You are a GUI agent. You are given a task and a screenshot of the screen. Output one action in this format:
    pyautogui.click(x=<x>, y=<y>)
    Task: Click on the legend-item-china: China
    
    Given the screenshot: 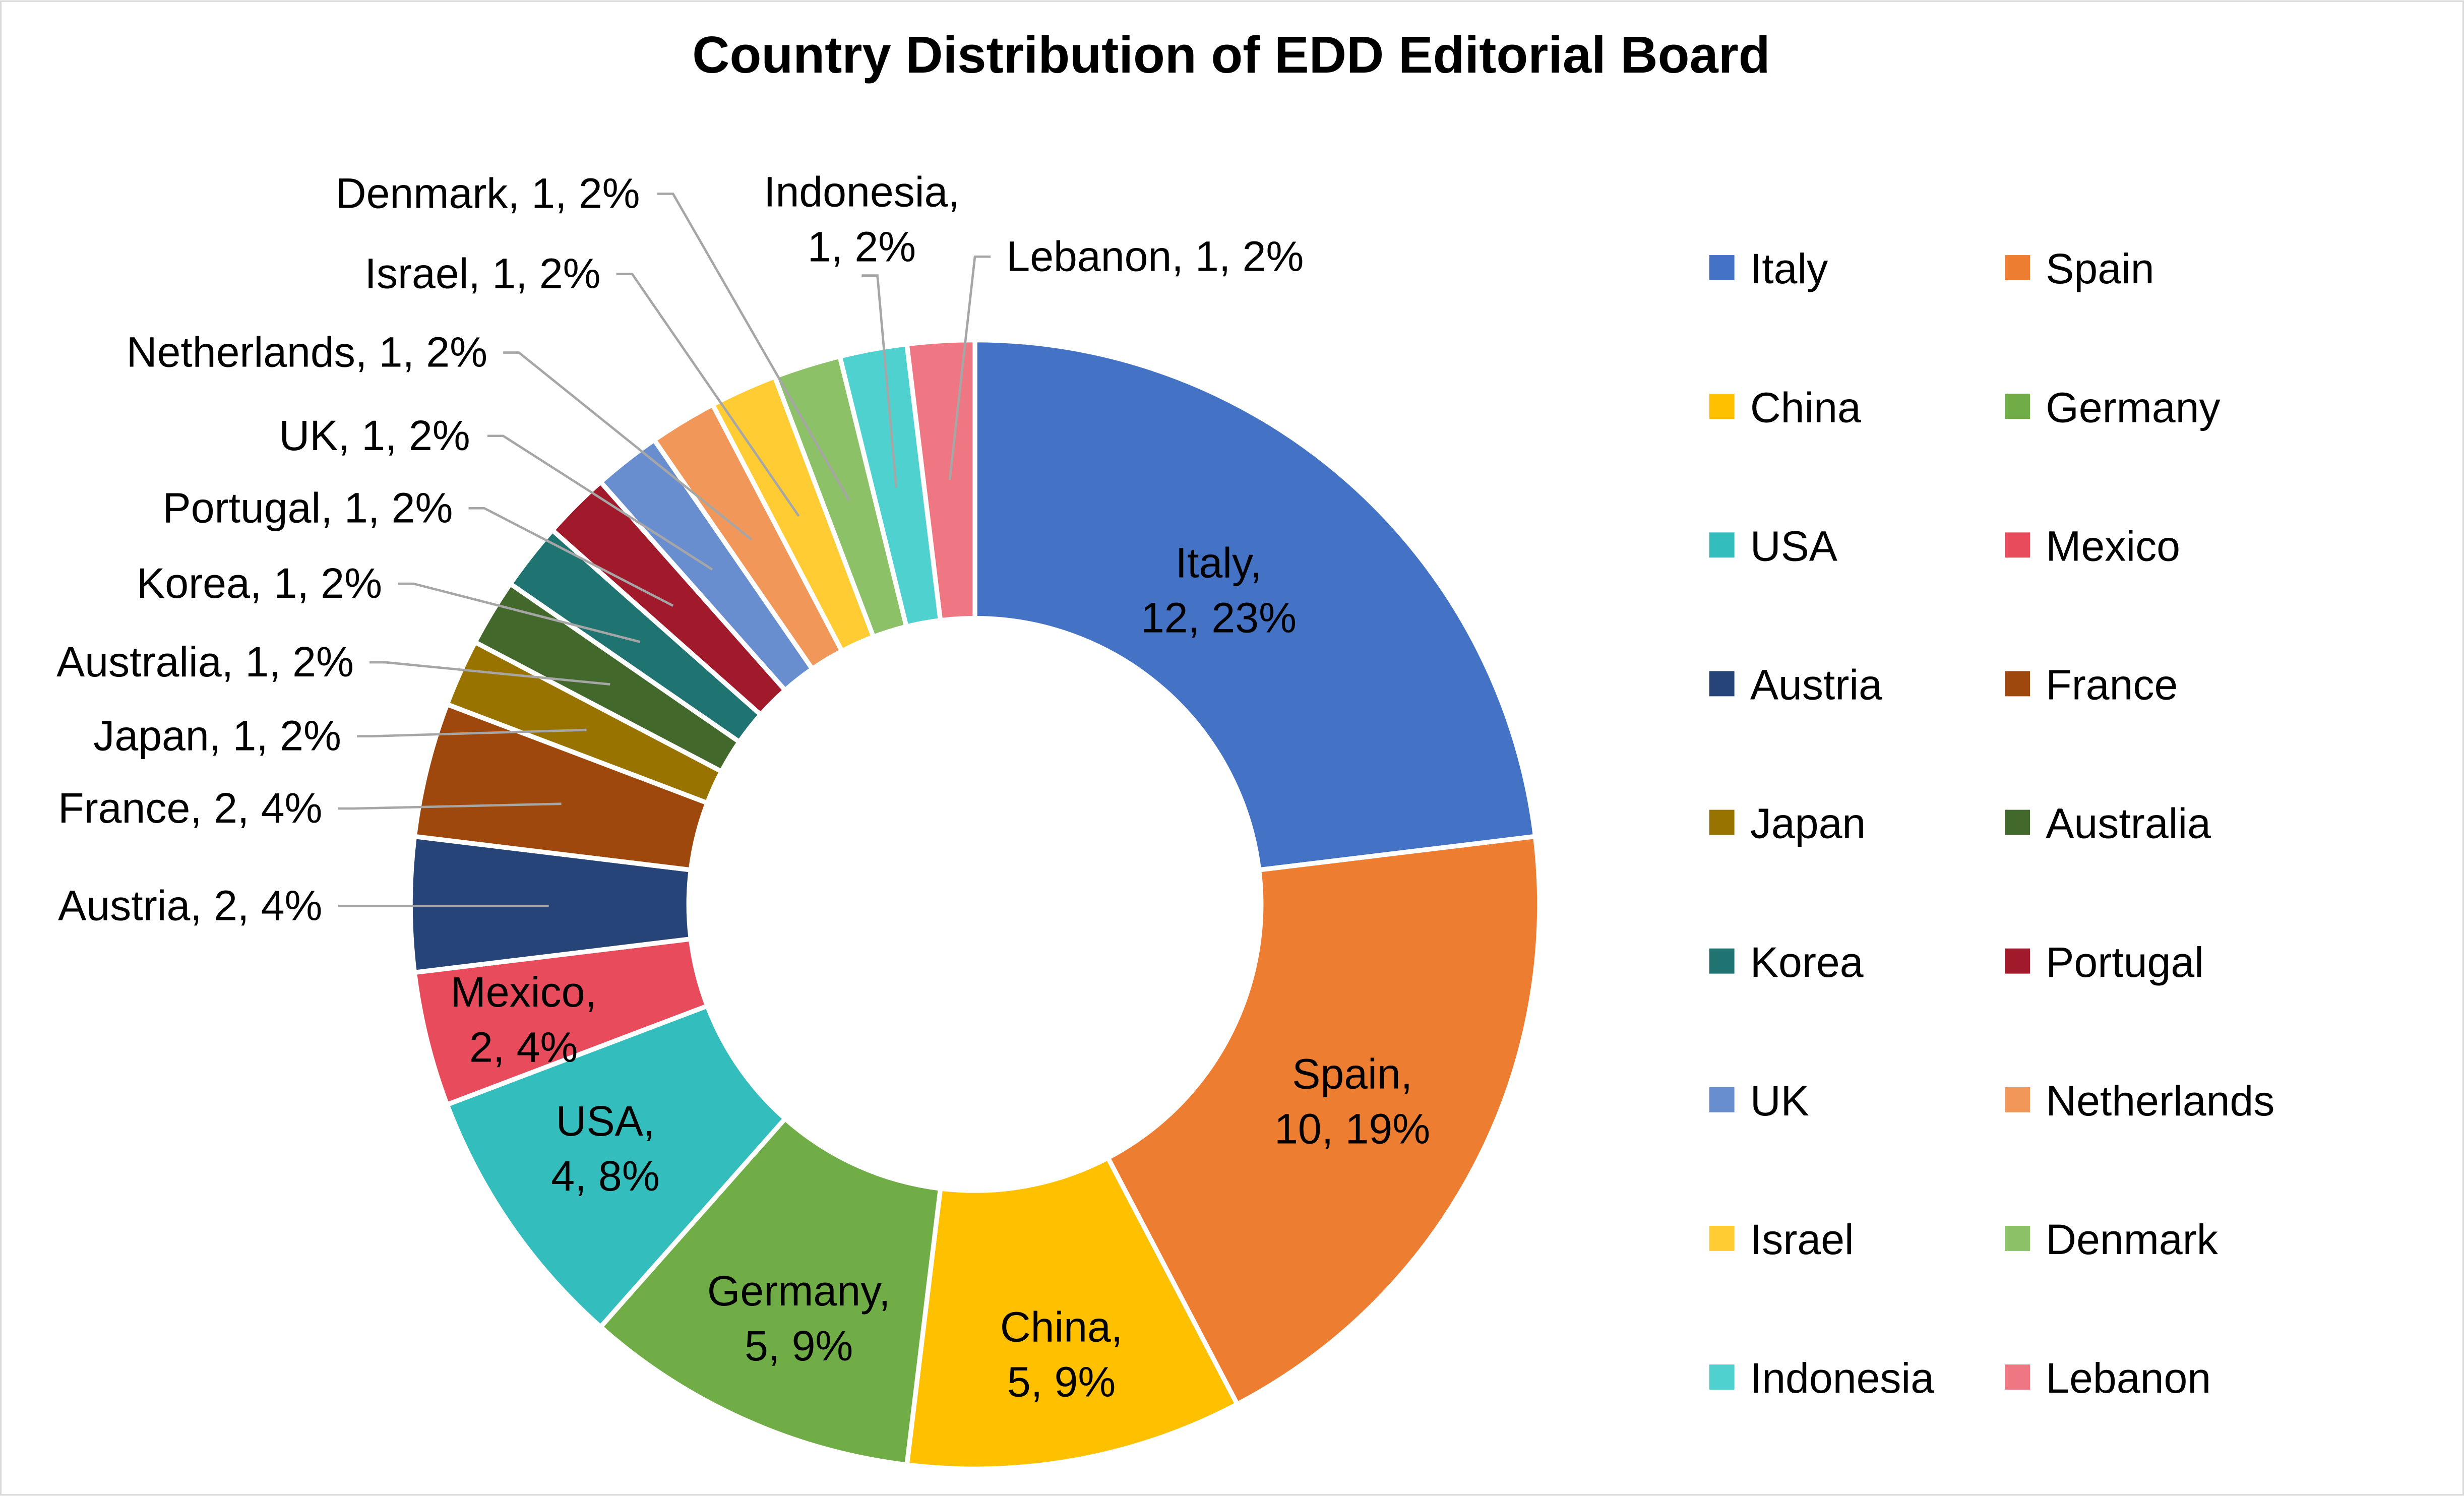 What is the action you would take?
    pyautogui.click(x=1785, y=407)
    